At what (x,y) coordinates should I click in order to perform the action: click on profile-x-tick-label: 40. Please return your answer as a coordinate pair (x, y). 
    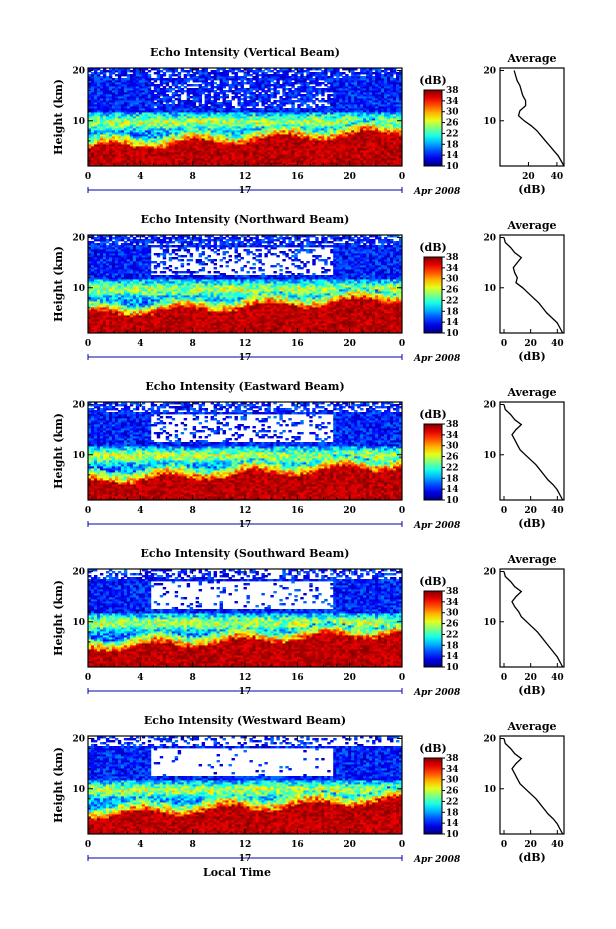
    Looking at the image, I should click on (557, 678).